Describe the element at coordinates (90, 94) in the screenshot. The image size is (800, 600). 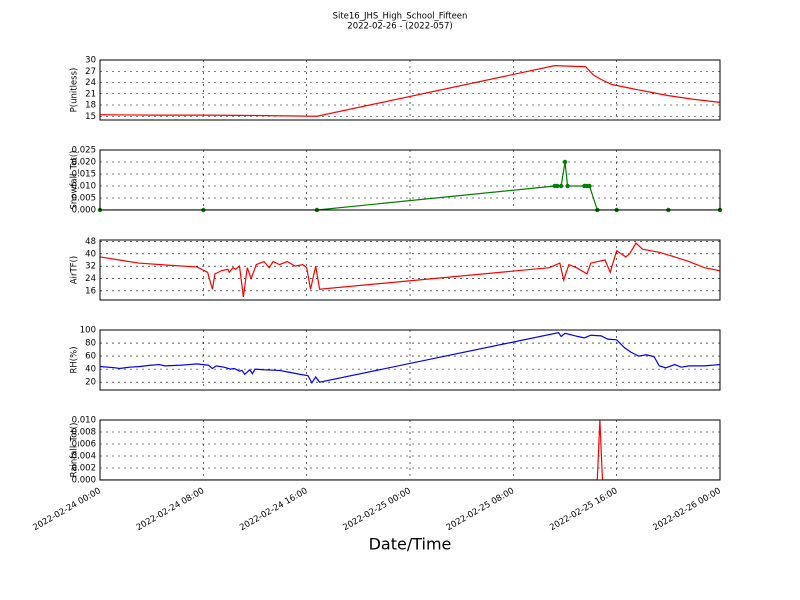
I see `y-tick-label: 21` at that location.